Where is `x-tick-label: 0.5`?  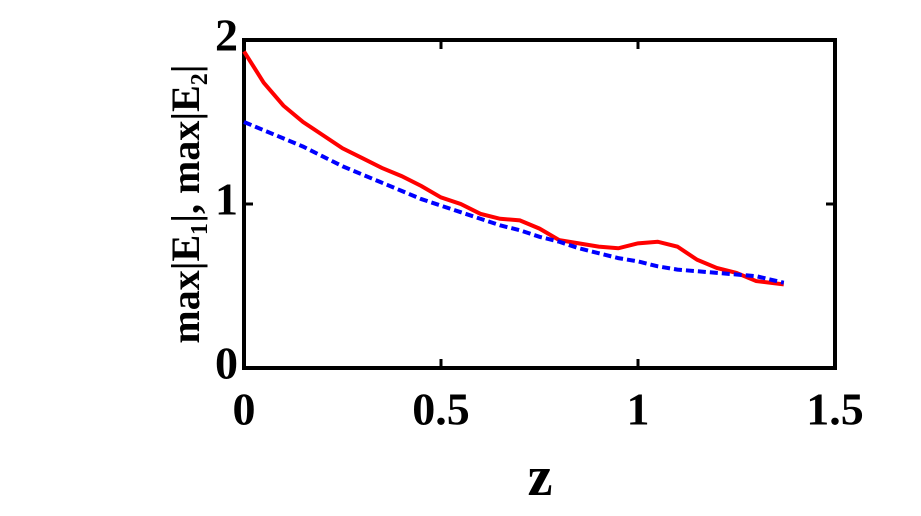
x-tick-label: 0.5 is located at coordinates (441, 409).